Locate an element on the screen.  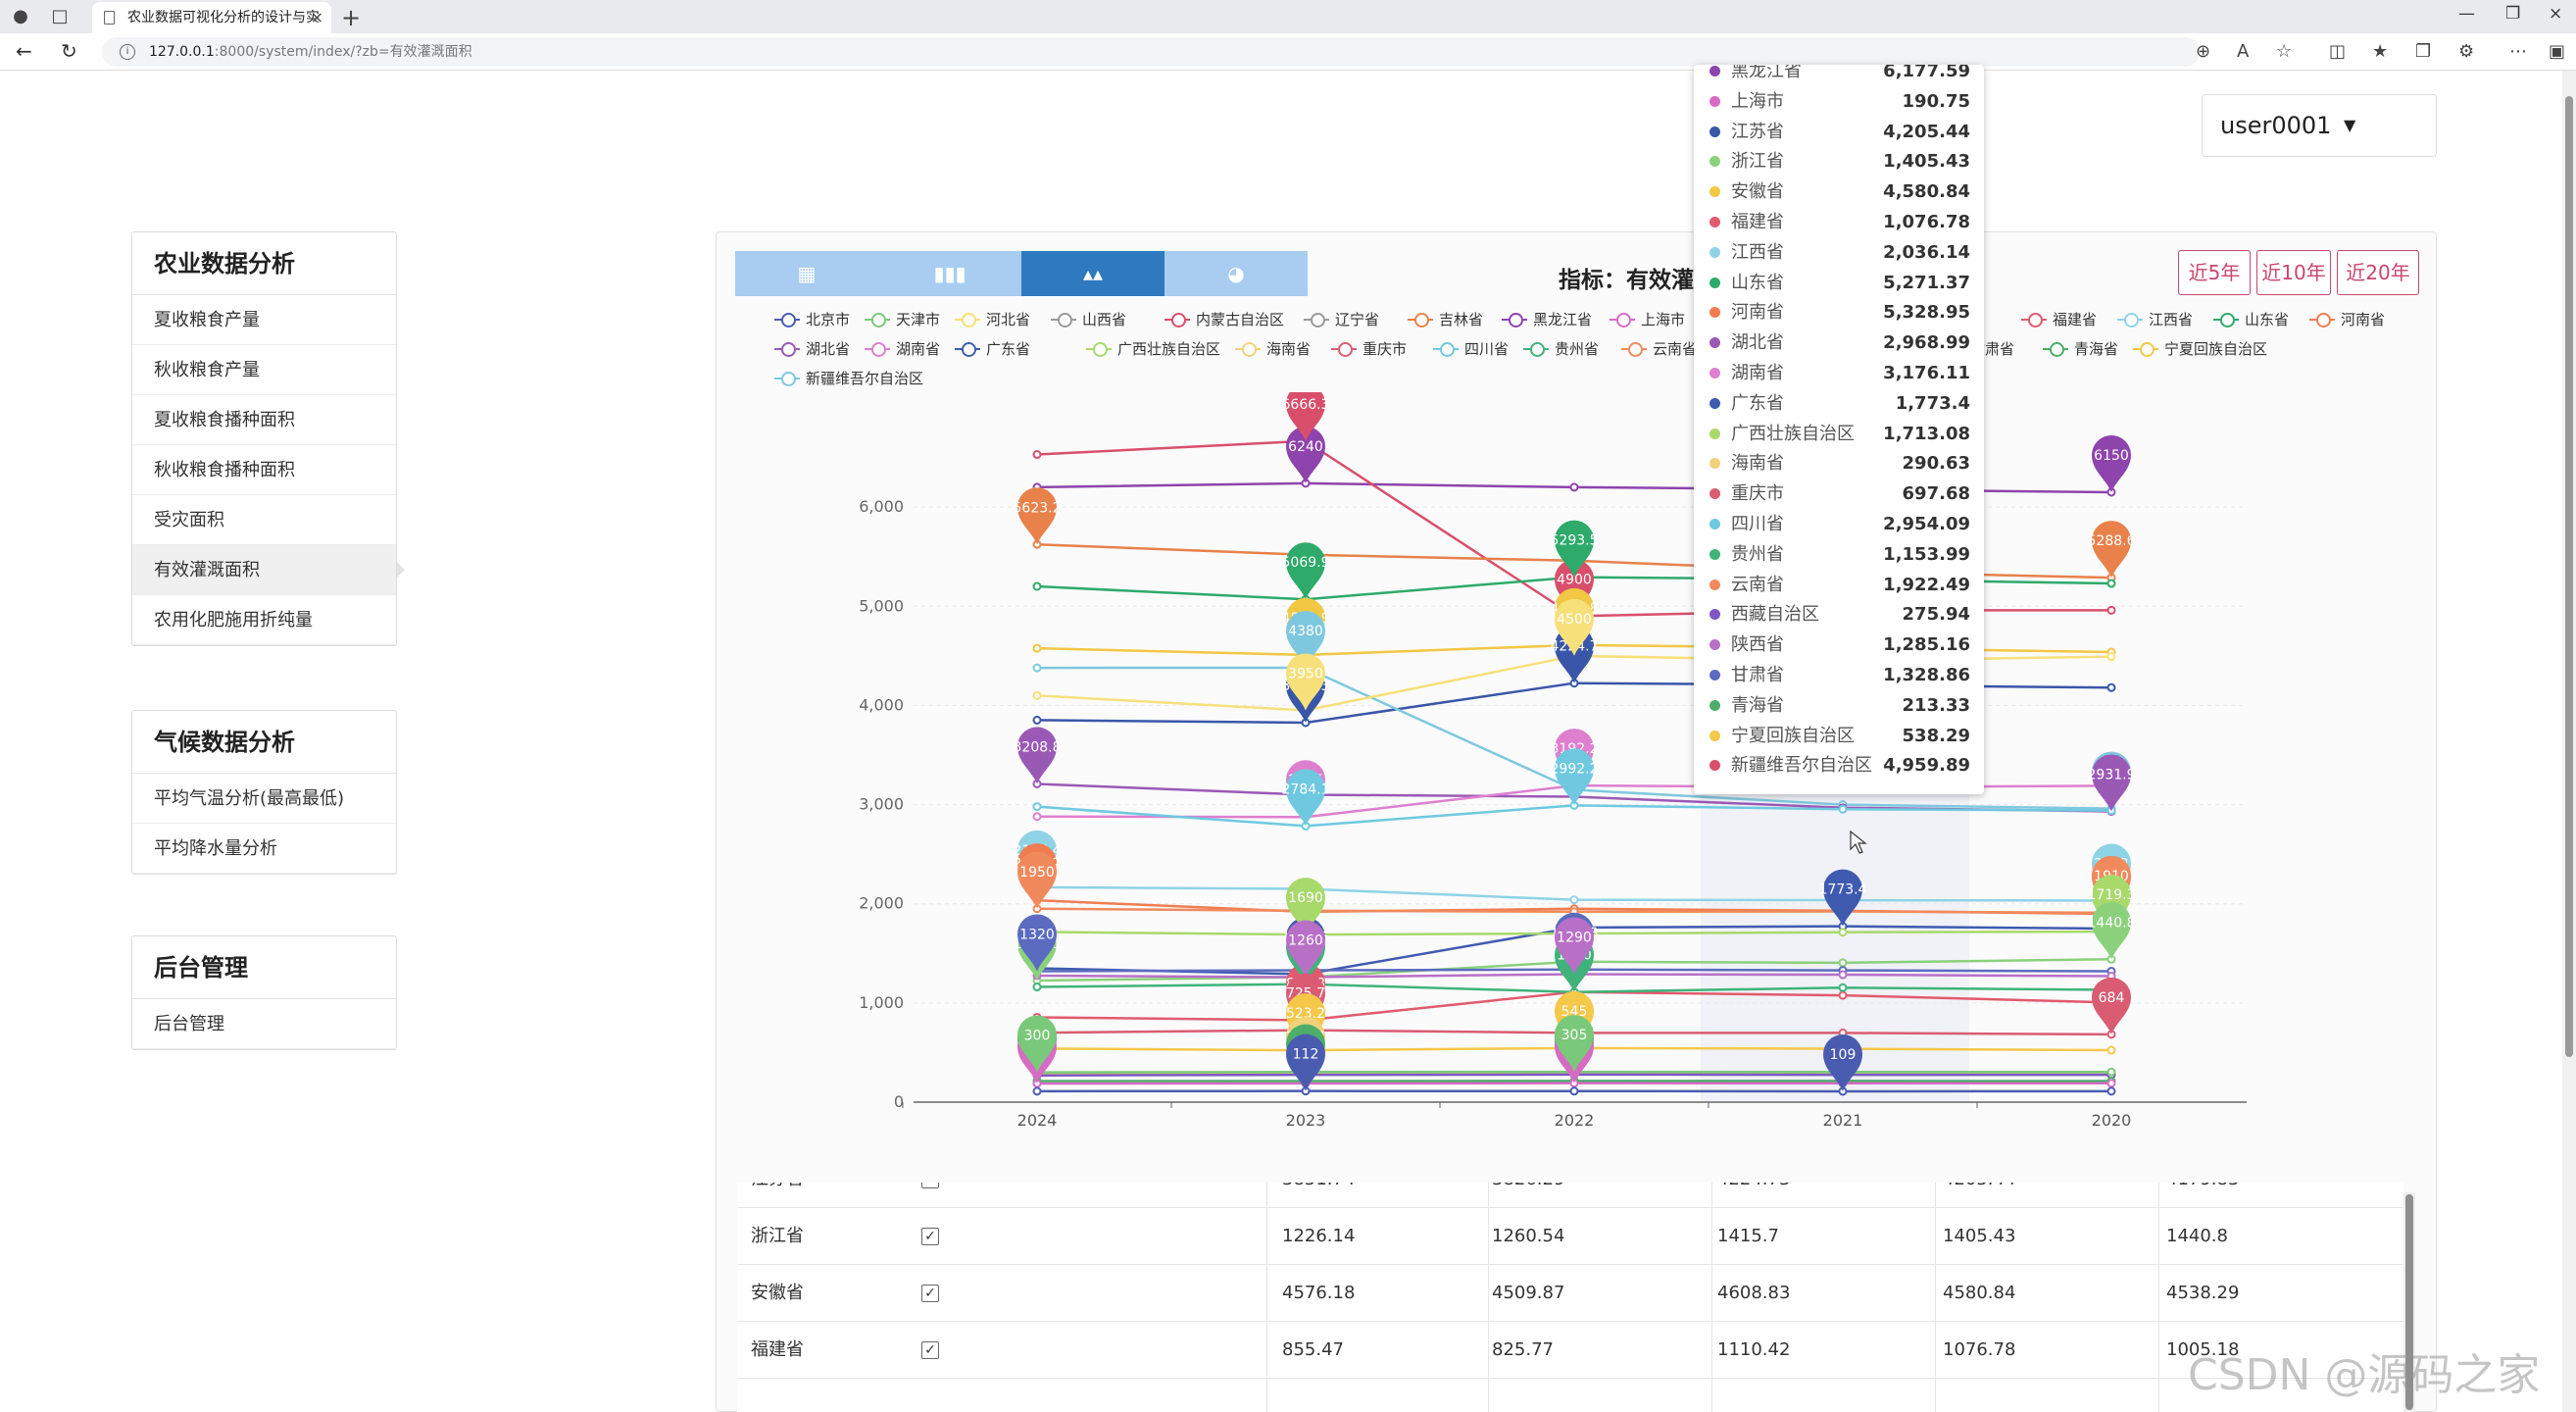
legend-item: 青海省 is located at coordinates (2080, 349).